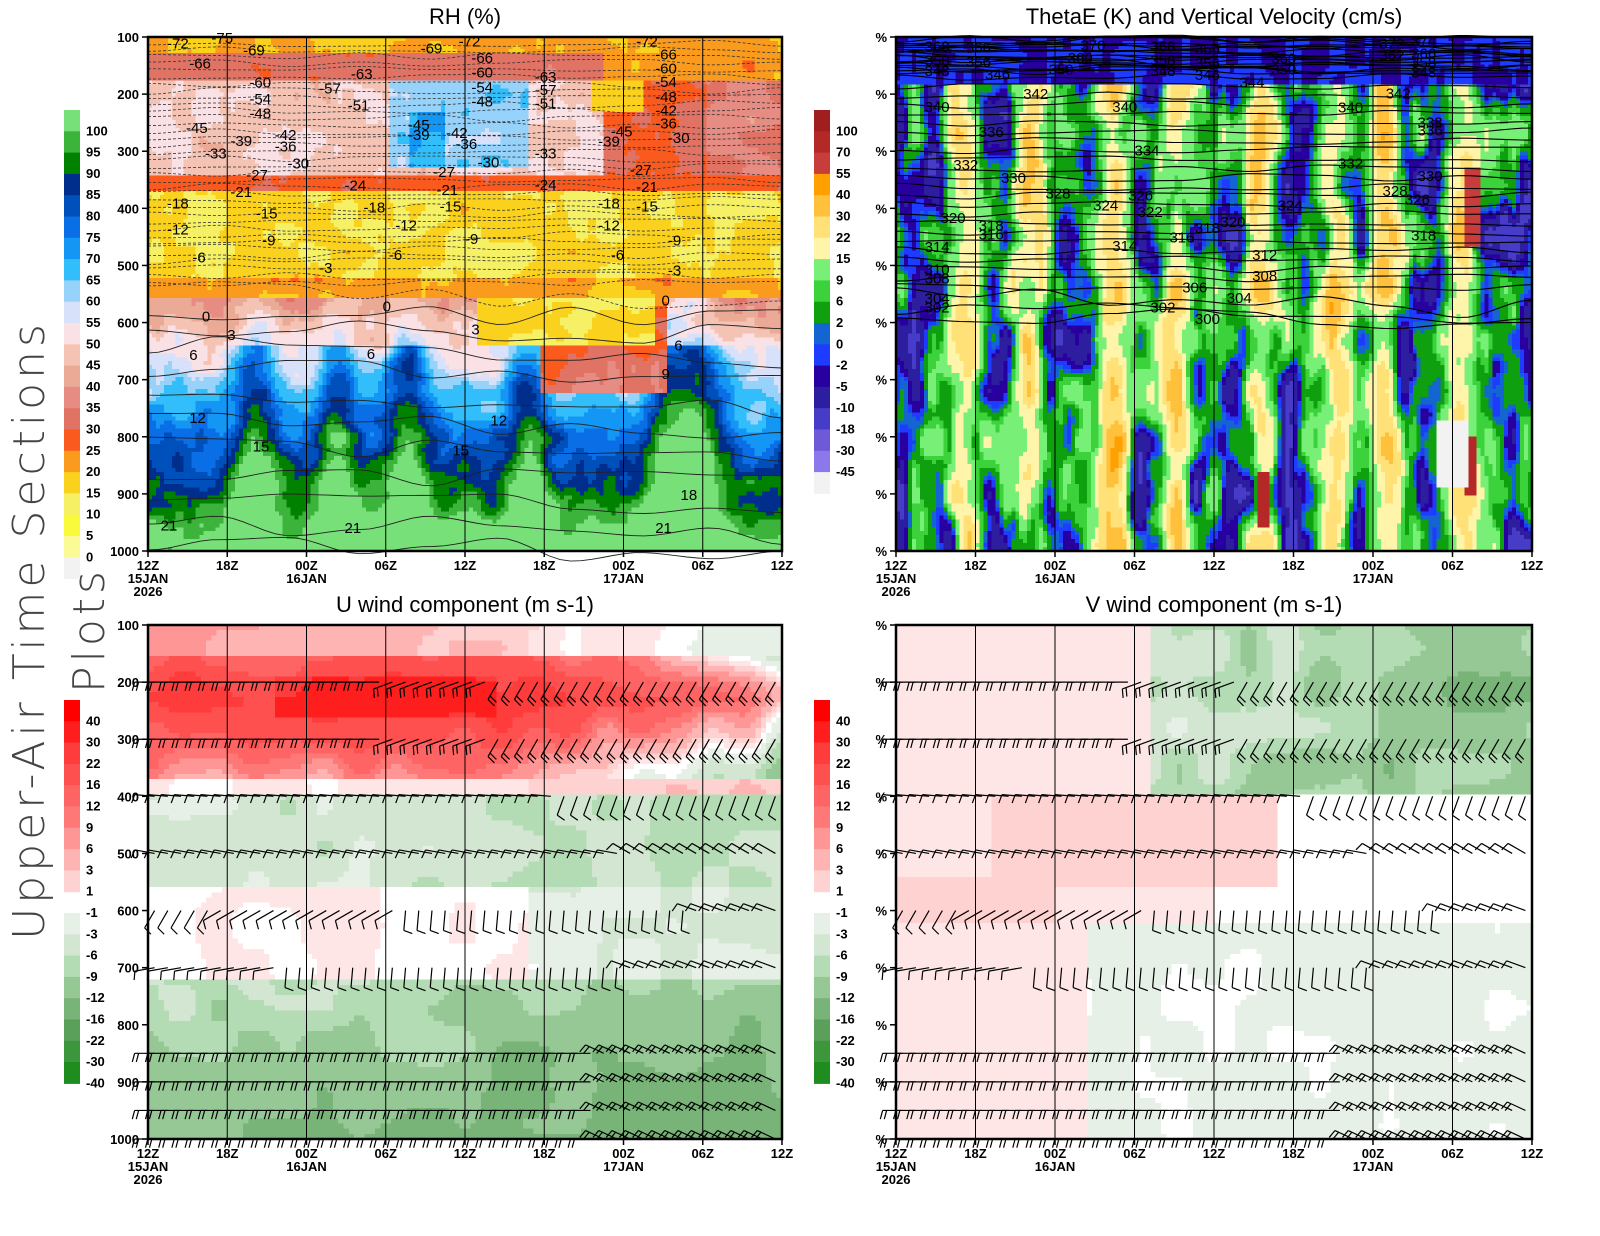 Image resolution: width=1600 pixels, height=1236 pixels. What do you see at coordinates (1181, 237) in the screenshot?
I see `contour-label: 316` at bounding box center [1181, 237].